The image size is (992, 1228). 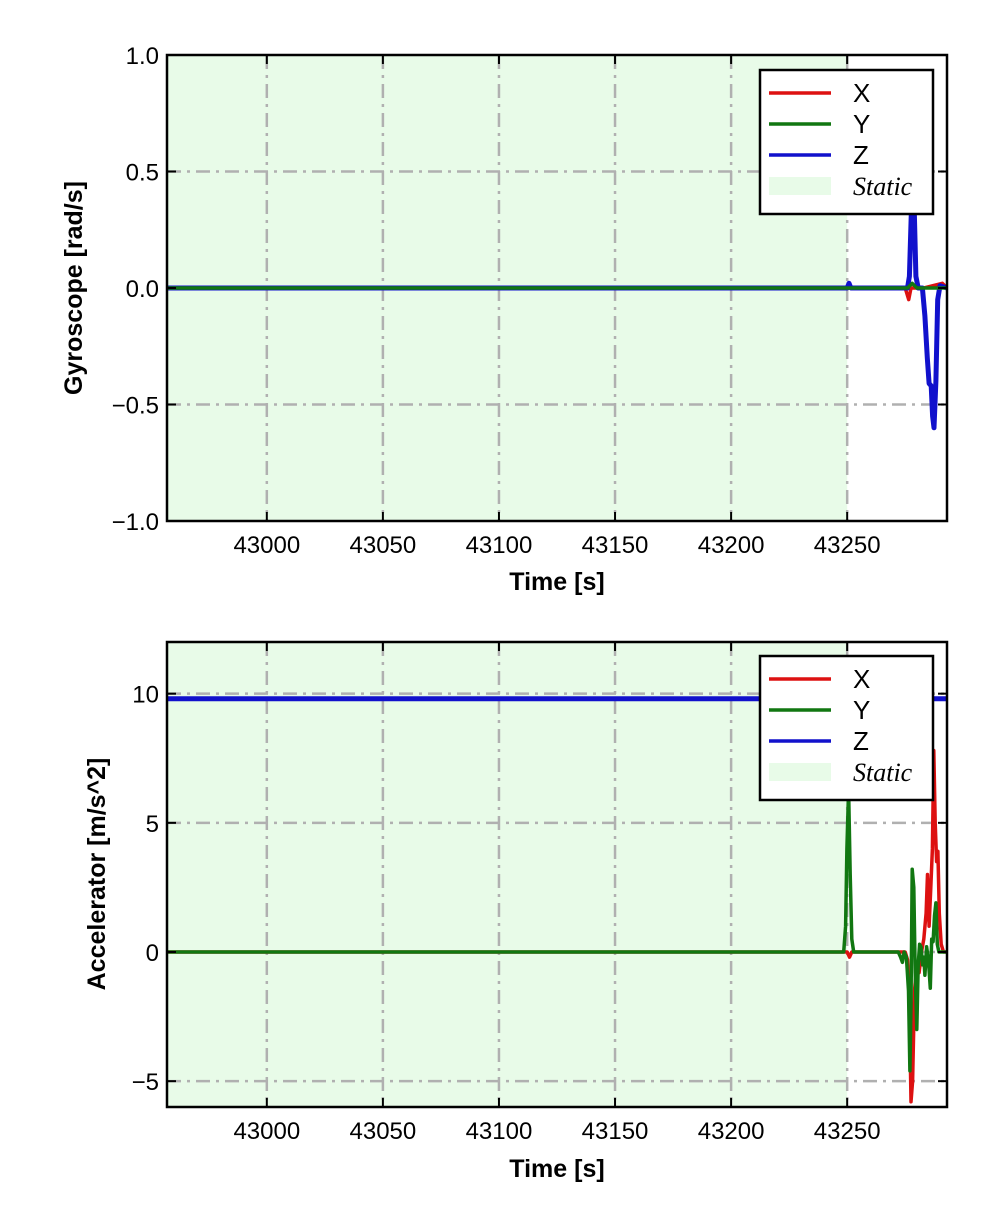 I want to click on y-tick-label: −0.5, so click(x=135, y=406).